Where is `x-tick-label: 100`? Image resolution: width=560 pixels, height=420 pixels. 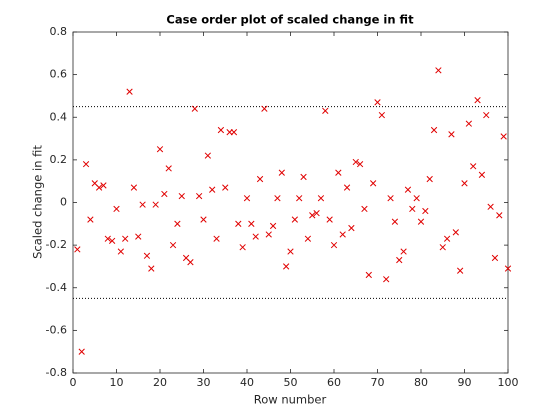
x-tick-label: 100 is located at coordinates (508, 382).